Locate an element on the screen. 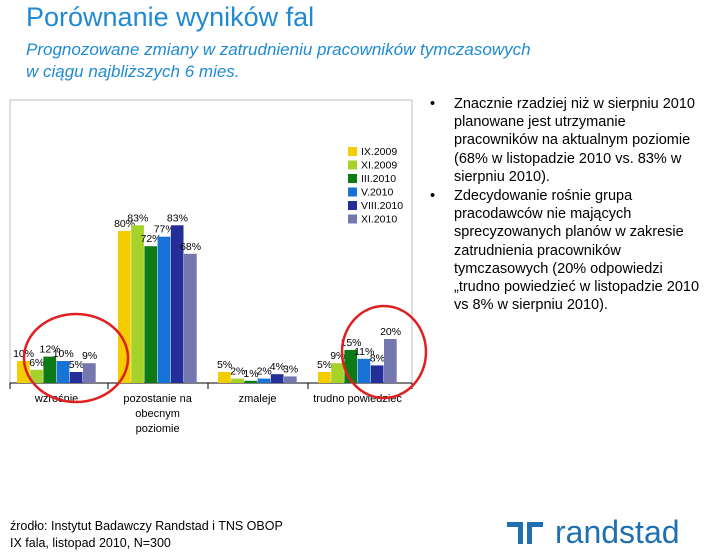 This screenshot has height=558, width=713. source-line-2: IX fala, listopad 2010, N=300 is located at coordinates (90, 543).